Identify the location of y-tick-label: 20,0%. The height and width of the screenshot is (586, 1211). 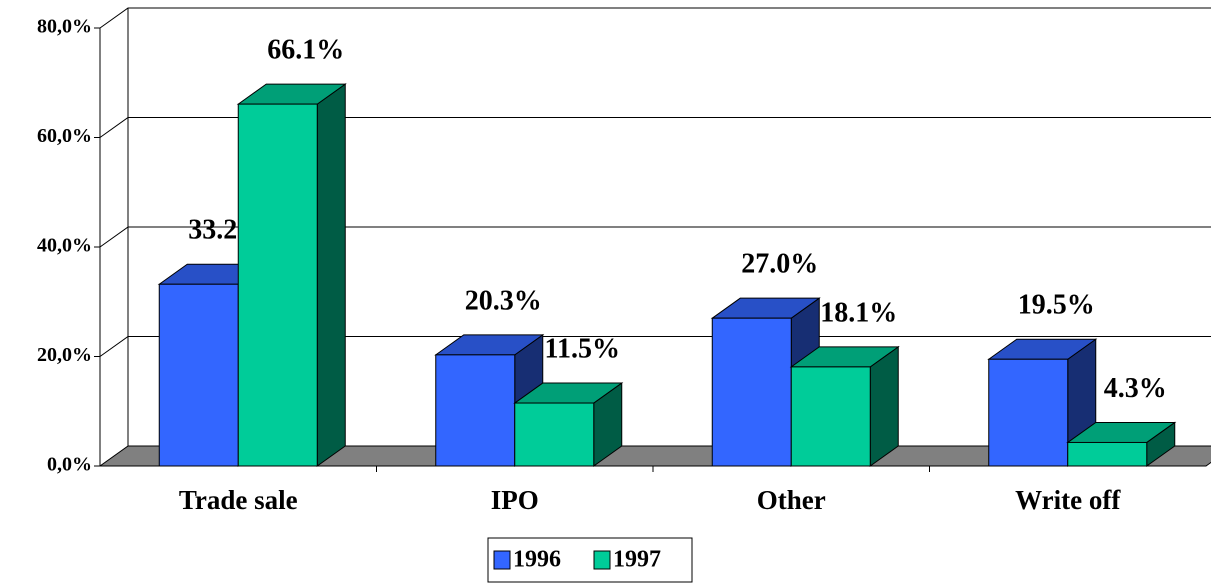
(64, 355).